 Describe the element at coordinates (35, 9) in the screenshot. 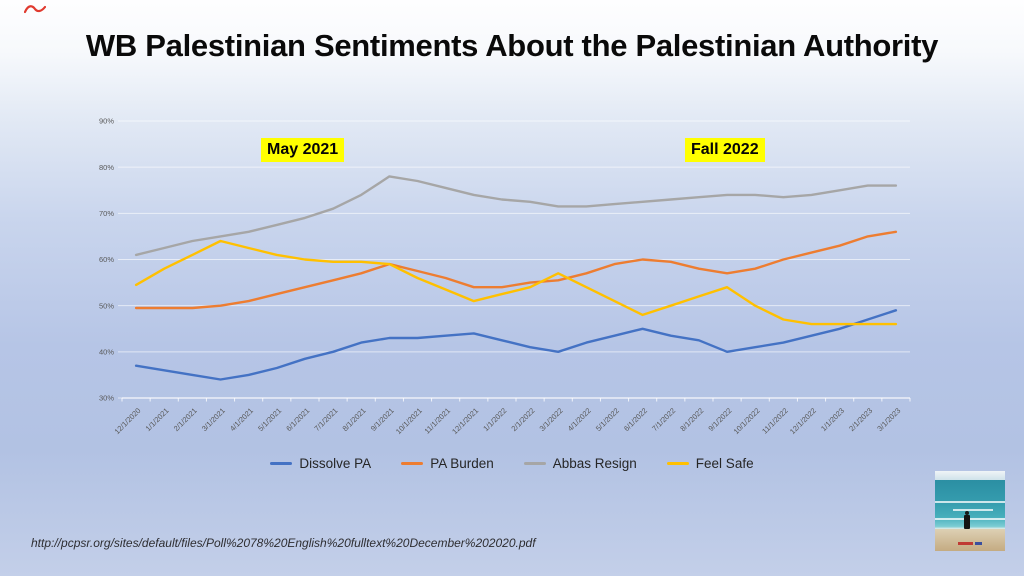

I see `red-scribble-icon` at that location.